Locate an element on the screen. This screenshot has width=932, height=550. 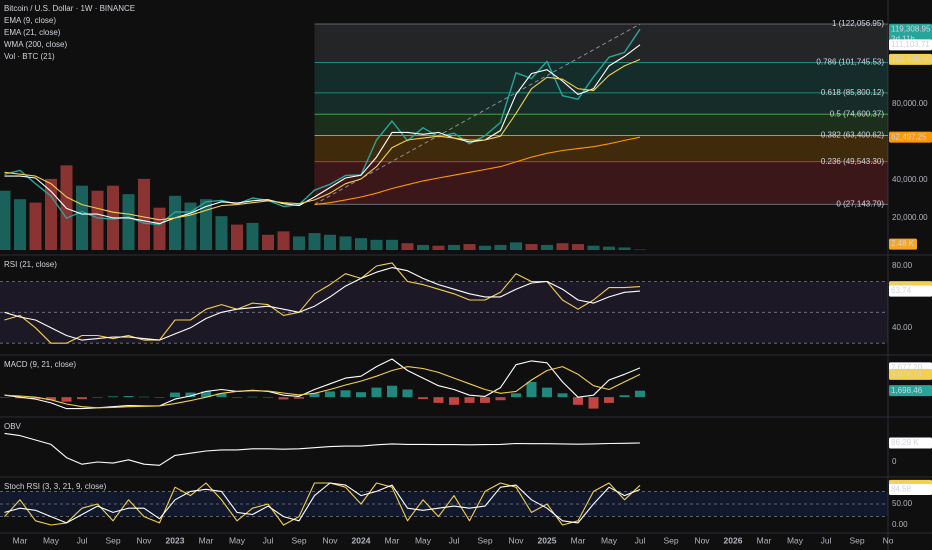
y-tick-label: 0.00 is located at coordinates (900, 524).